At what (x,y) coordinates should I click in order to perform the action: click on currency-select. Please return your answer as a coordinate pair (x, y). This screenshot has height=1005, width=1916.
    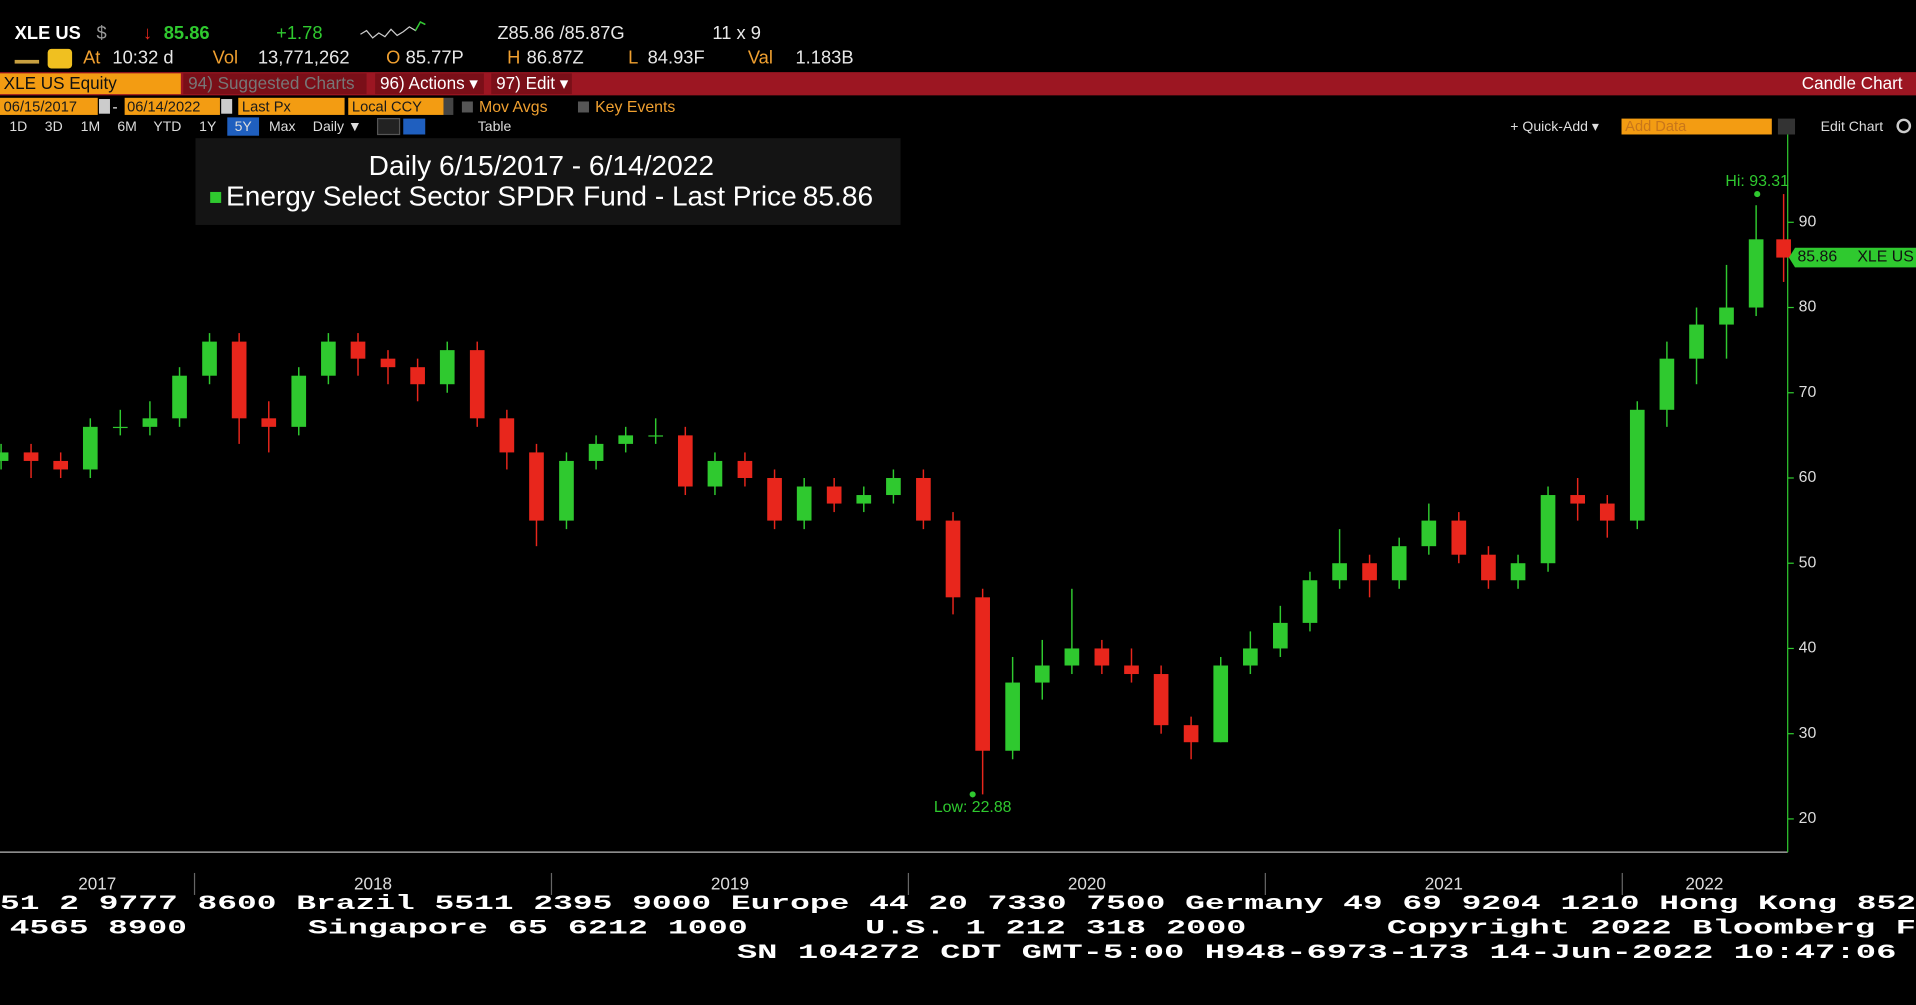
    Looking at the image, I should click on (396, 106).